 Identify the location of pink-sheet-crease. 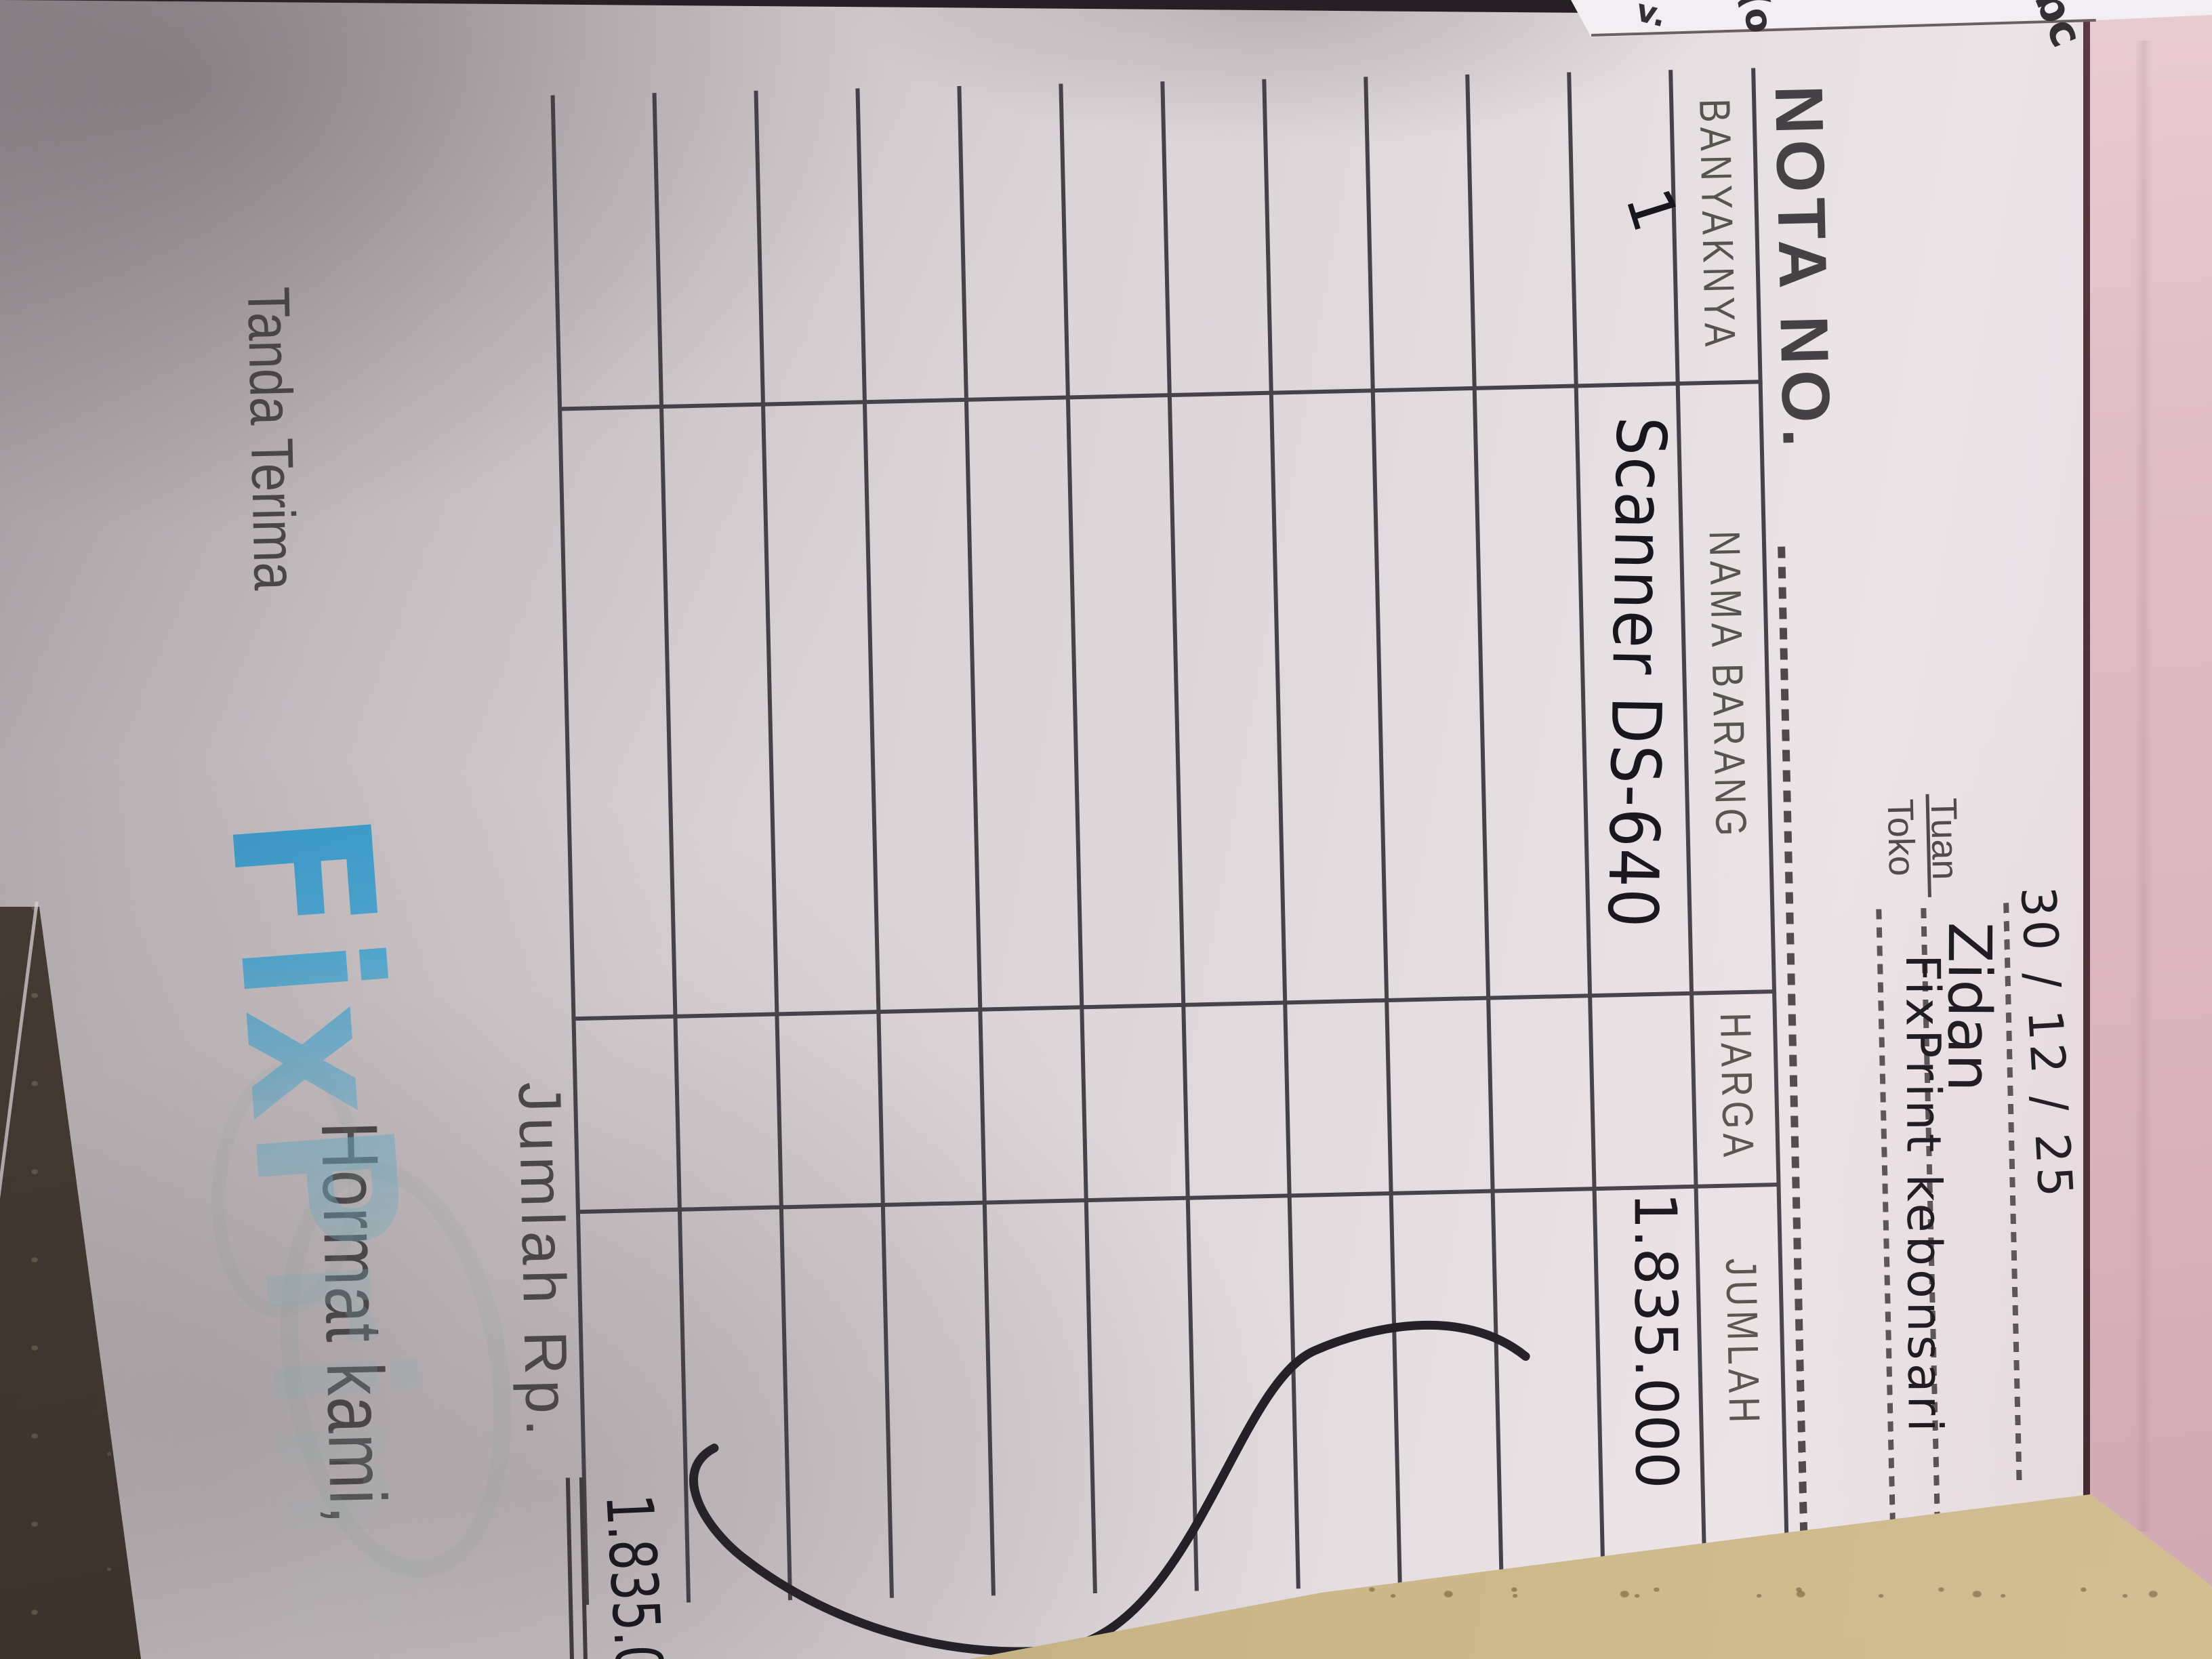
(2143, 786).